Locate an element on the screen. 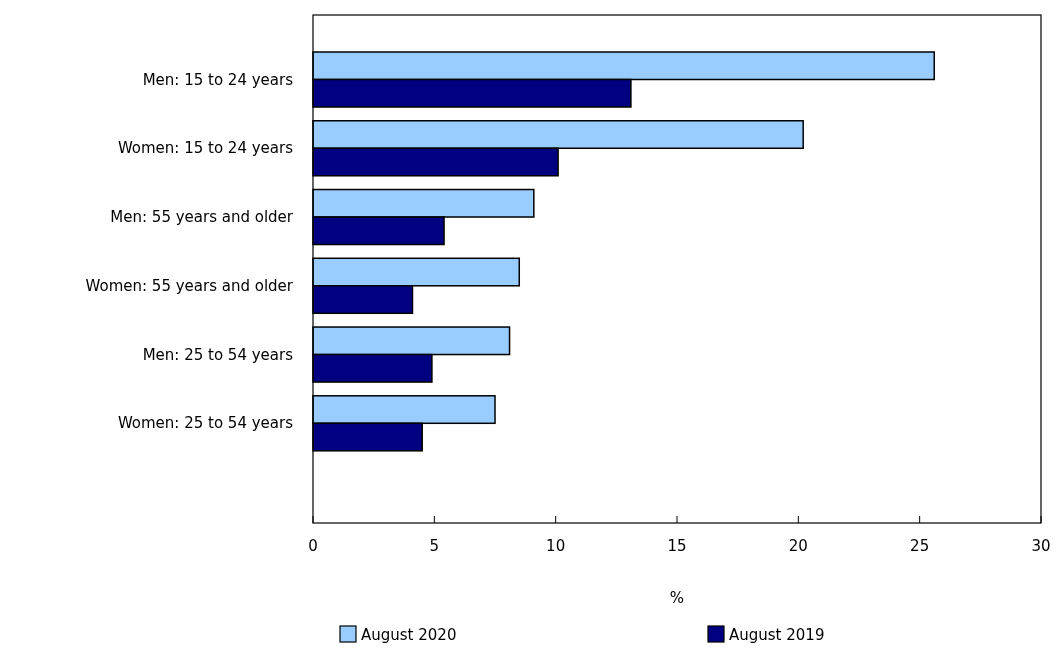 This screenshot has height=656, width=1056. x-tick-label: 20 is located at coordinates (798, 546).